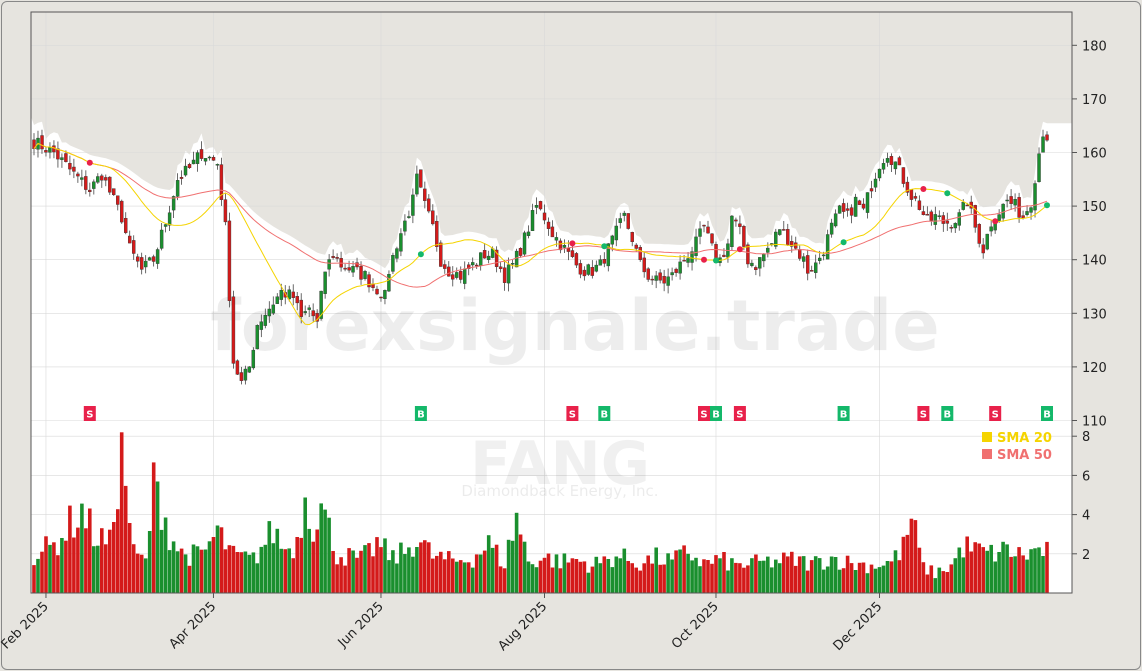 The image size is (1142, 671). I want to click on x-tick-label: Oct 2025, so click(695, 625).